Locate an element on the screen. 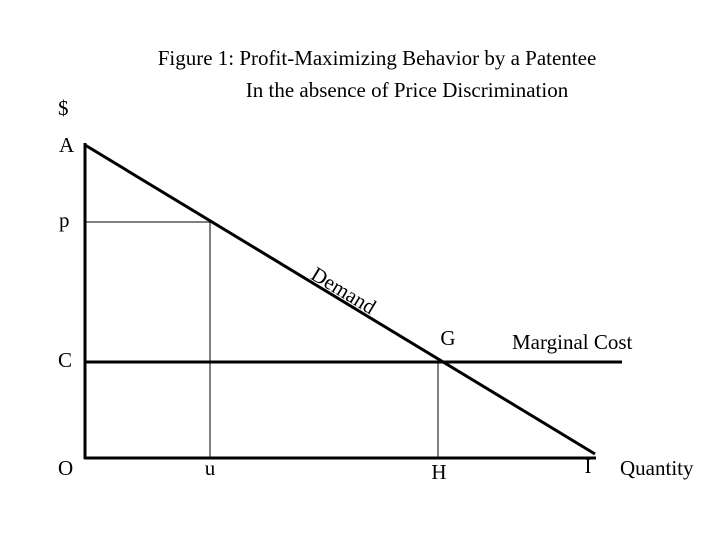 The height and width of the screenshot is (540, 720). point-label: O is located at coordinates (65, 468).